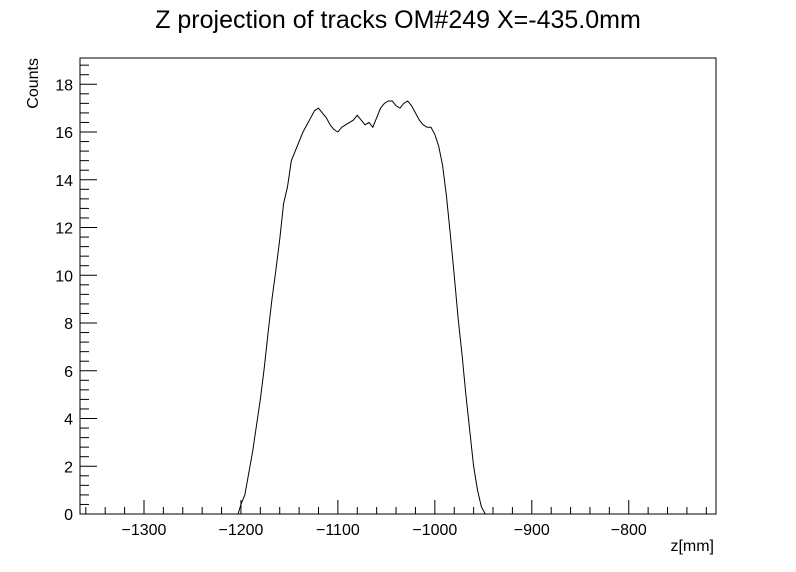 The width and height of the screenshot is (796, 572). What do you see at coordinates (68, 372) in the screenshot?
I see `y-tick-label: 6` at bounding box center [68, 372].